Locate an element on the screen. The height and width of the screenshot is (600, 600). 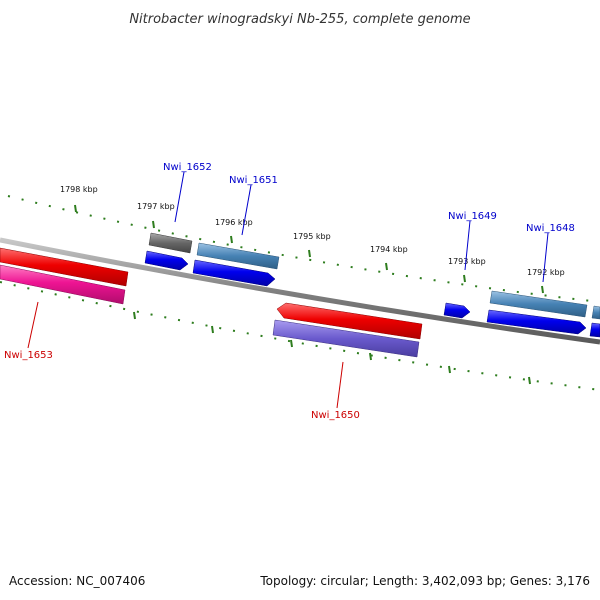
gene-label: Nwi_1652 is located at coordinates (187, 167).